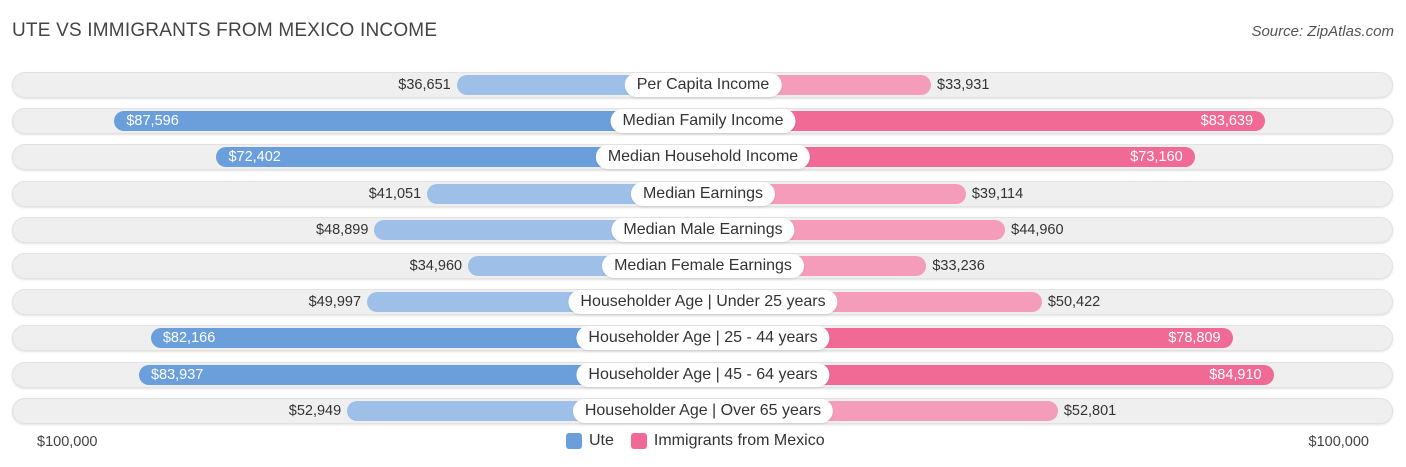 This screenshot has height=467, width=1406. Describe the element at coordinates (436, 266) in the screenshot. I see `value-label-ute: $34,960` at that location.